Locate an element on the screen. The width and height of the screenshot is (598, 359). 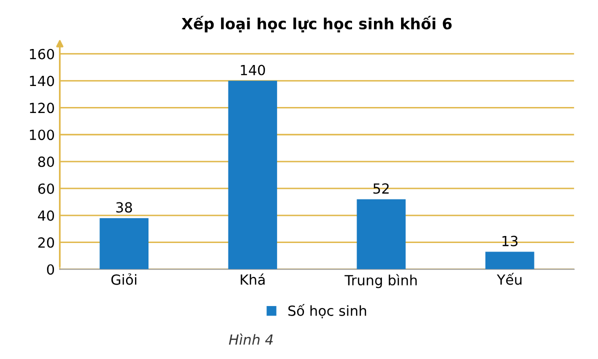
y-tick-label: 160 is located at coordinates (42, 54).